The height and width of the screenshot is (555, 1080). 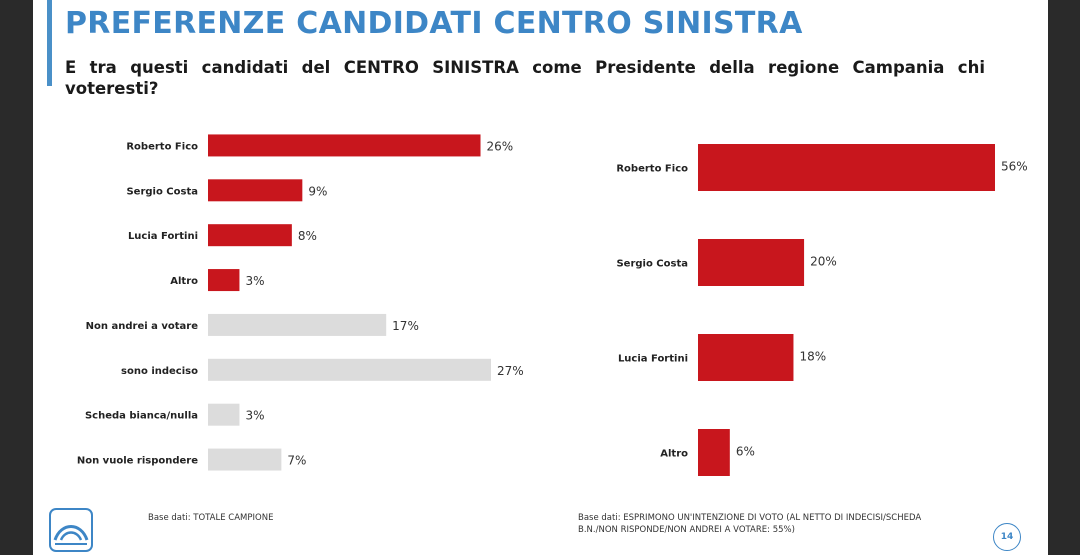 I want to click on data-label: 9%, so click(x=317, y=191).